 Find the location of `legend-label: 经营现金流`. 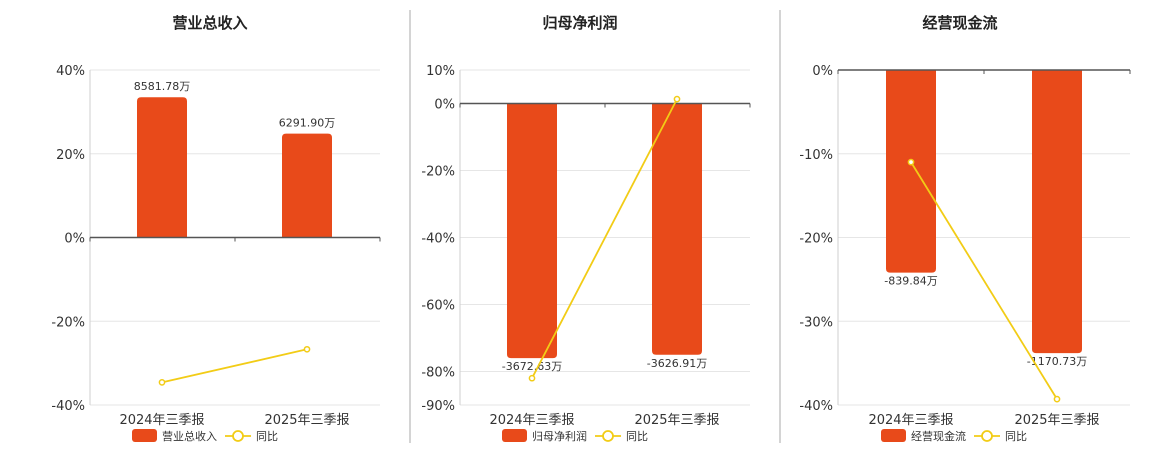

legend-label: 经营现金流 is located at coordinates (938, 436).